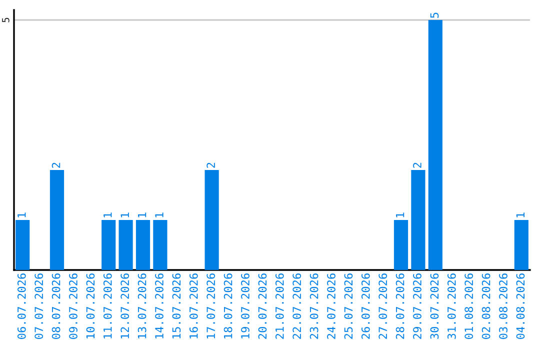 The width and height of the screenshot is (540, 340). Describe the element at coordinates (228, 305) in the screenshot. I see `x-tick-label: 18.07.2026` at that location.